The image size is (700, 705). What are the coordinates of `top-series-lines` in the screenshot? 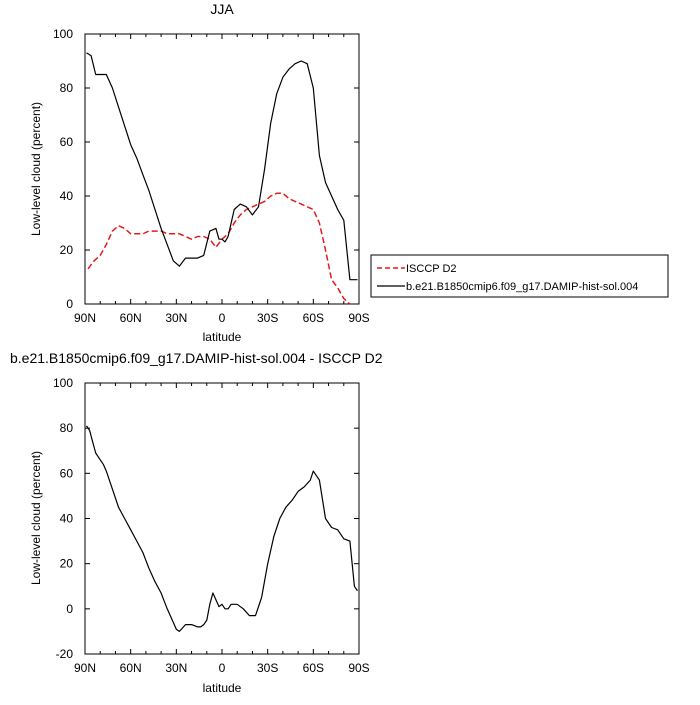 It's located at (222, 178).